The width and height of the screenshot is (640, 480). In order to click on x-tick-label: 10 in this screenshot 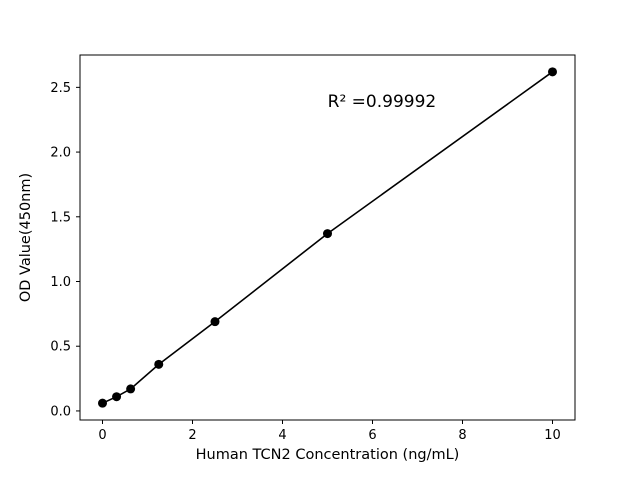, I will do `click(552, 435)`.